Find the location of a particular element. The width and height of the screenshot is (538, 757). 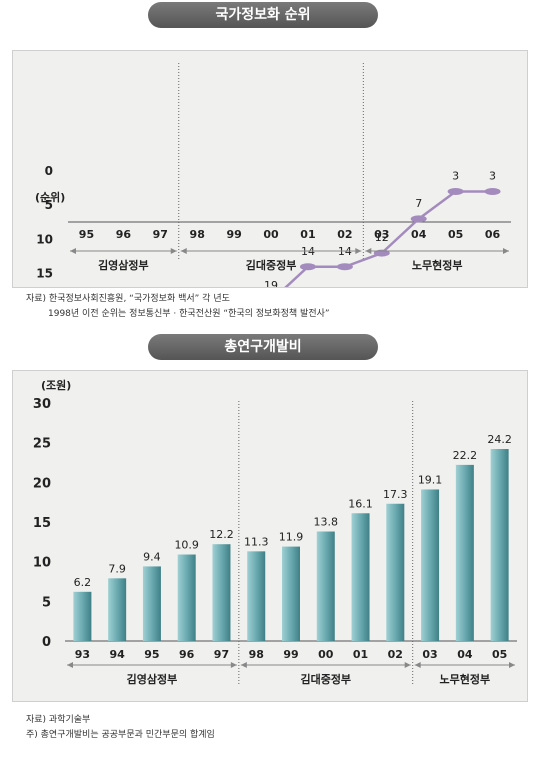

rank-x-tick: 98 is located at coordinates (197, 234).